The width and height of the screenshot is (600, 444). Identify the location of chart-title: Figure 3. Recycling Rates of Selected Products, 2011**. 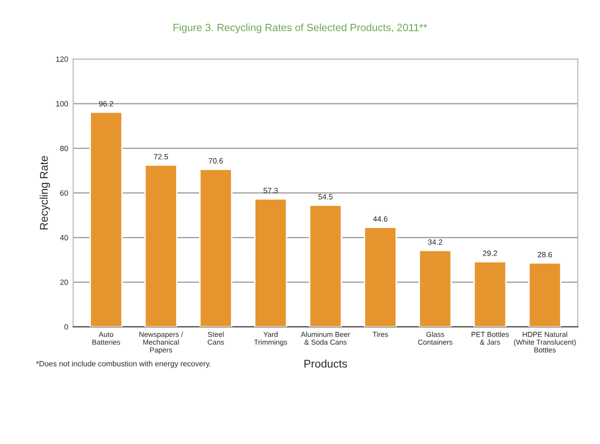
(301, 29).